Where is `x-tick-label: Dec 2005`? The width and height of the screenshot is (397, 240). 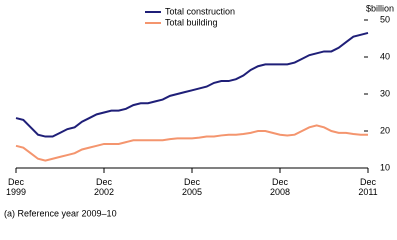 x-tick-label: Dec 2005 is located at coordinates (192, 187).